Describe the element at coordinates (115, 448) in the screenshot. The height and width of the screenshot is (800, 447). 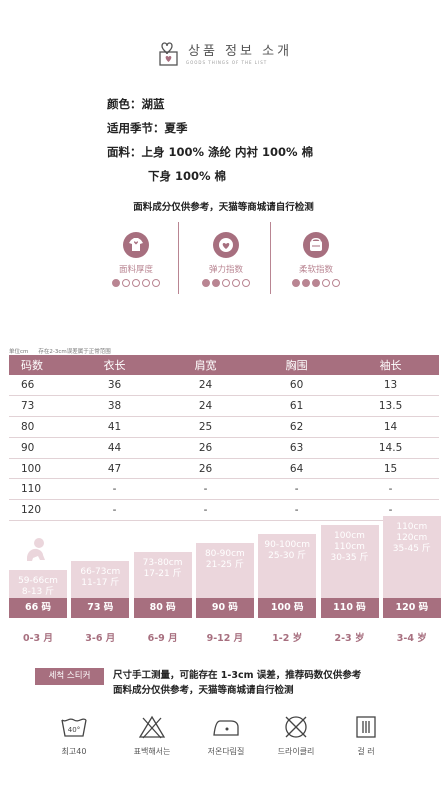
I see `table-cell: 44` at that location.